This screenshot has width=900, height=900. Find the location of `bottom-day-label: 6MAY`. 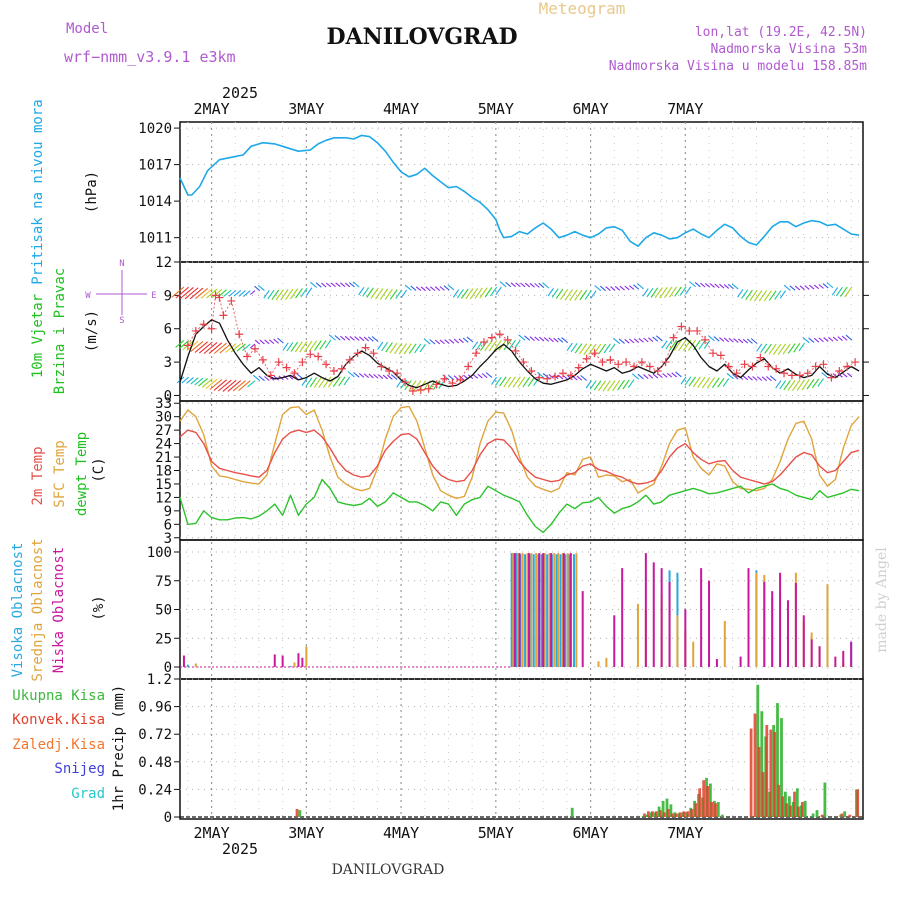

bottom-day-label: 6MAY is located at coordinates (591, 833).